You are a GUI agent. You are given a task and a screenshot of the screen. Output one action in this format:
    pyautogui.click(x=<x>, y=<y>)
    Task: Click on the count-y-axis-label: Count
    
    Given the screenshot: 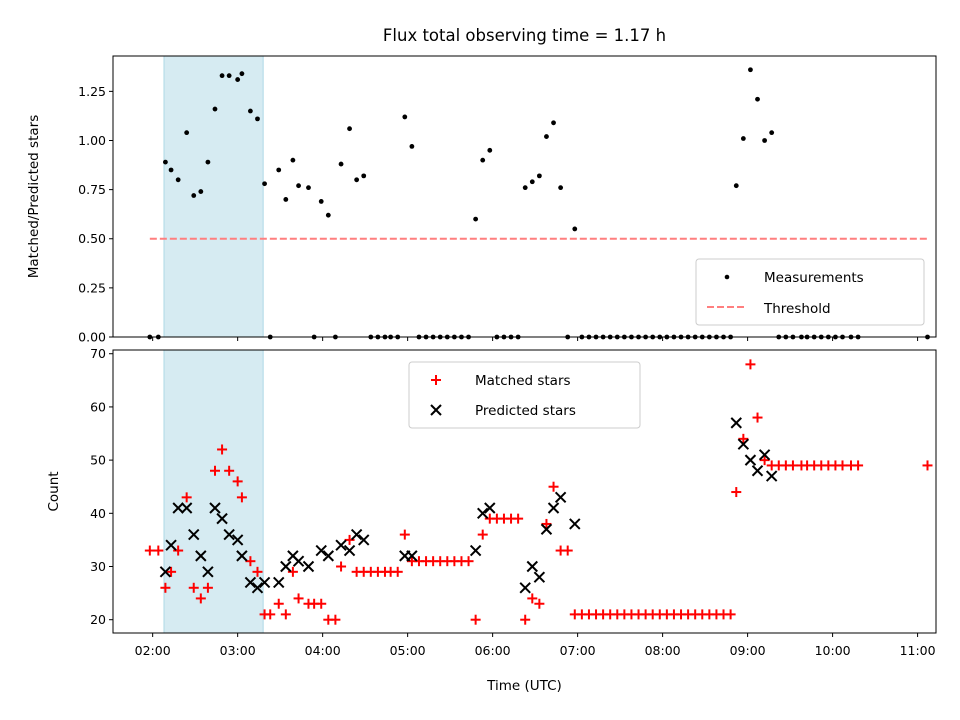 What is the action you would take?
    pyautogui.click(x=54, y=491)
    